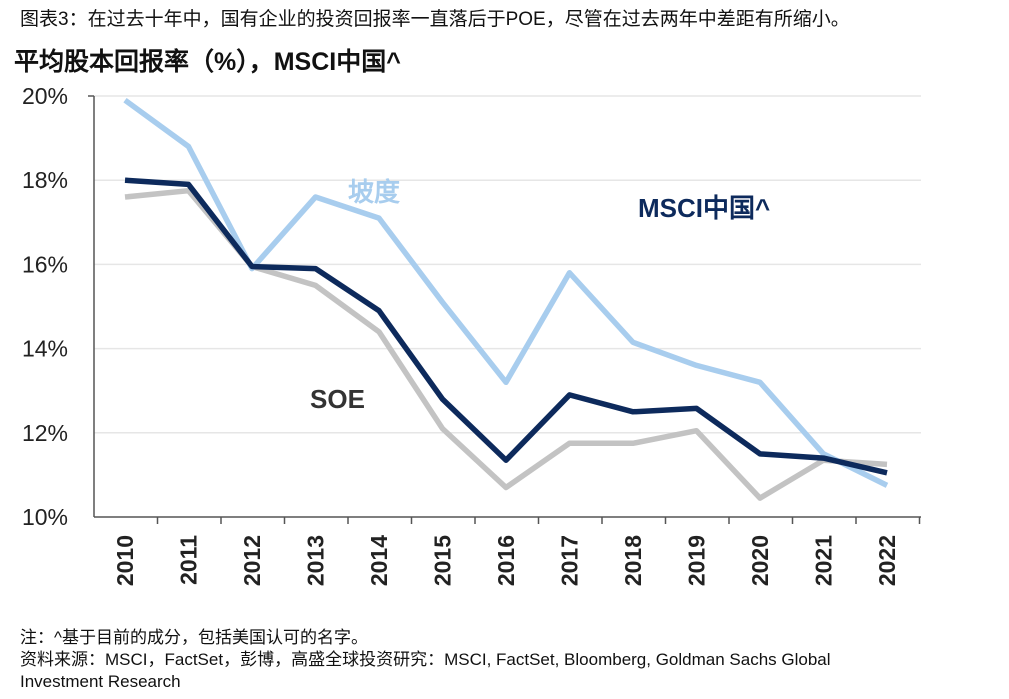  What do you see at coordinates (570, 560) in the screenshot?
I see `x-tick-label-2017: 2017` at bounding box center [570, 560].